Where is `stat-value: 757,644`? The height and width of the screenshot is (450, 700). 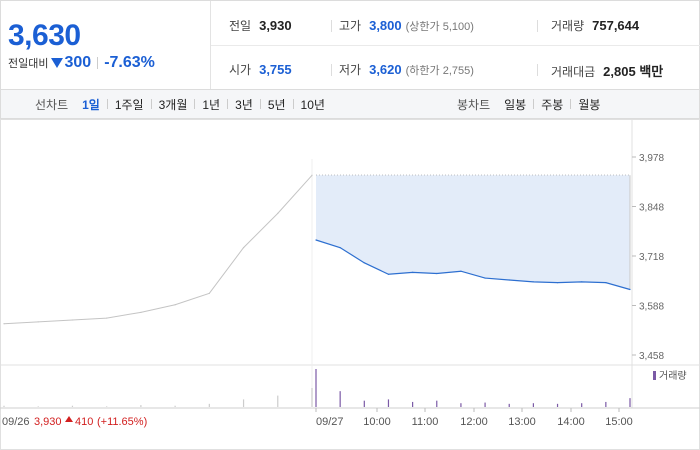 stat-value: 757,644 is located at coordinates (616, 25).